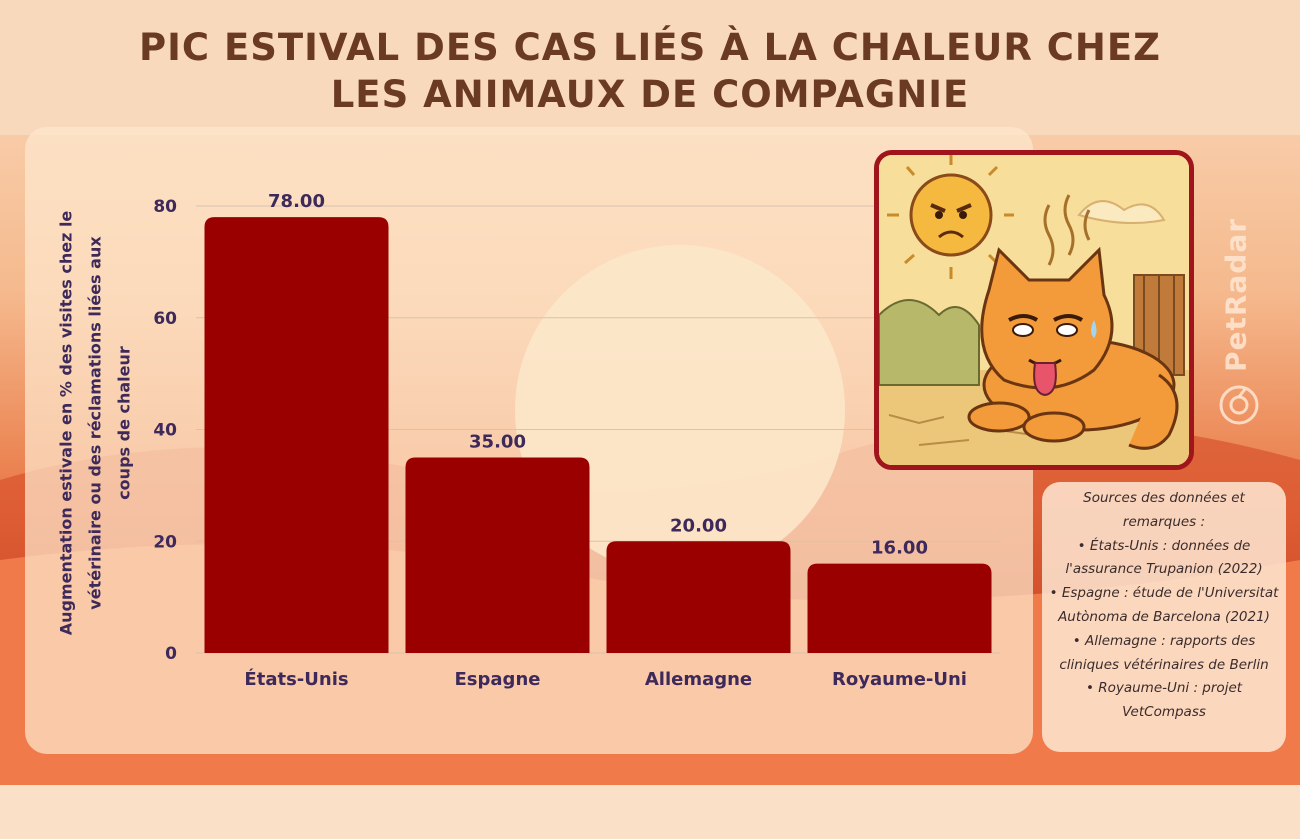 Image resolution: width=1300 pixels, height=839 pixels. What do you see at coordinates (698, 525) in the screenshot?
I see `bar-value-label: 20.00` at bounding box center [698, 525].